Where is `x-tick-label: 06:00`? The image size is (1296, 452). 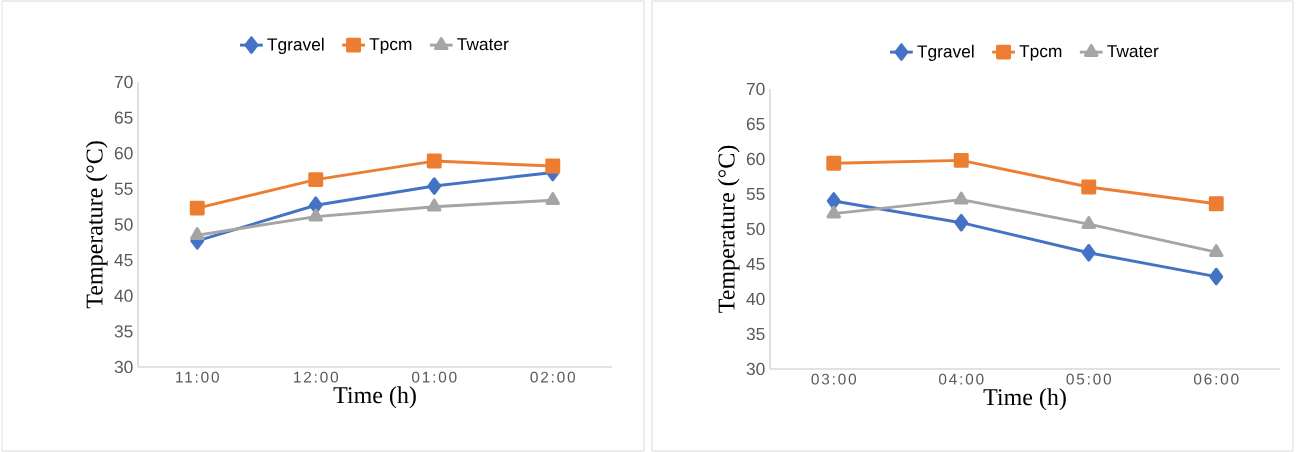 x-tick-label: 06:00 is located at coordinates (1216, 379).